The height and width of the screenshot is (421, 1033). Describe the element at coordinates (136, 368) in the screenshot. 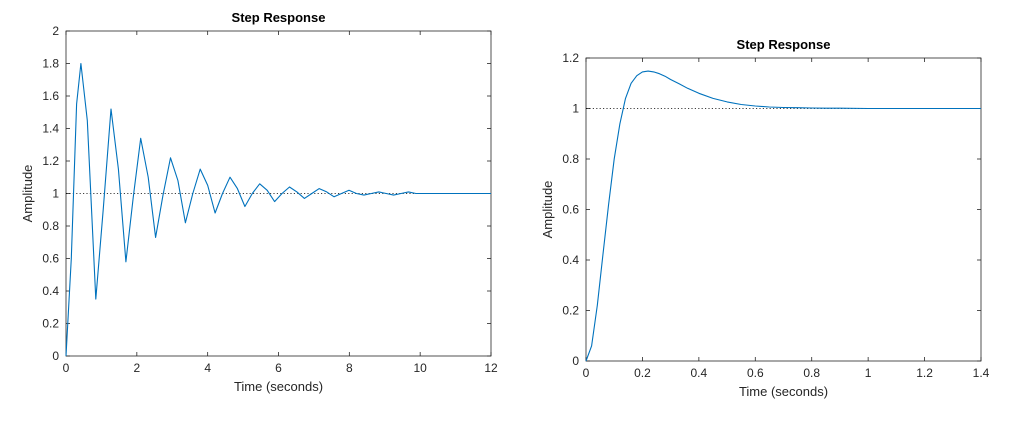

I see `x-tick-label: 2` at that location.